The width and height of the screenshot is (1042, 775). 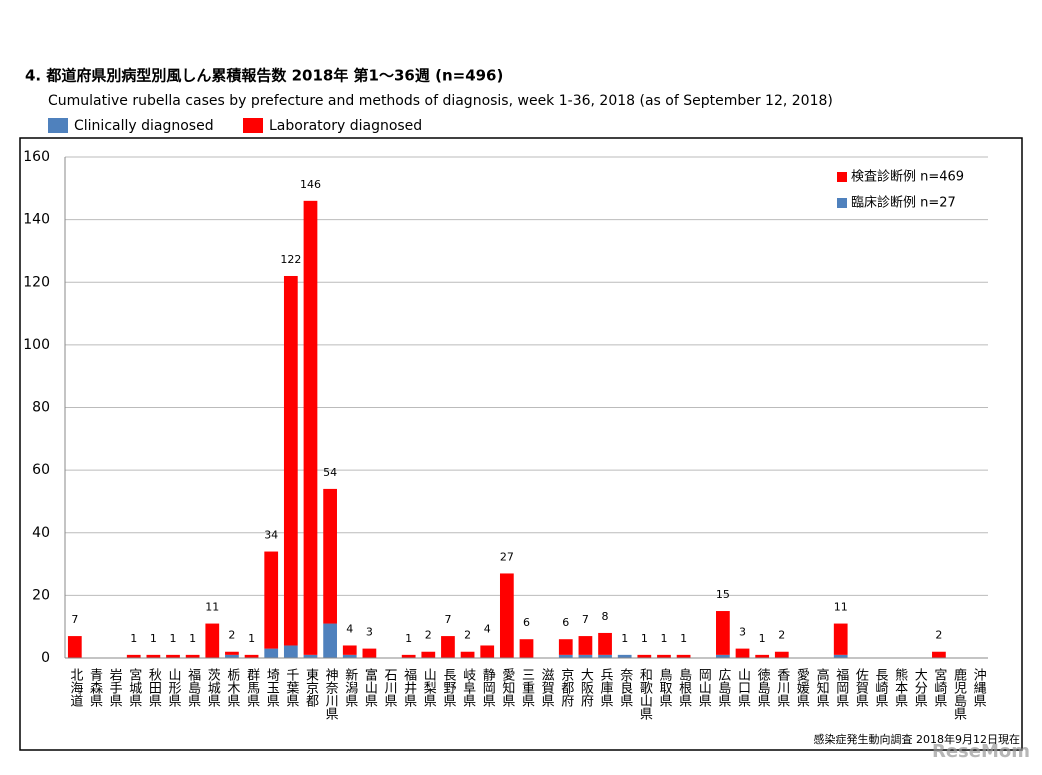 What do you see at coordinates (565, 622) in the screenshot?
I see `data-label: 6` at bounding box center [565, 622].